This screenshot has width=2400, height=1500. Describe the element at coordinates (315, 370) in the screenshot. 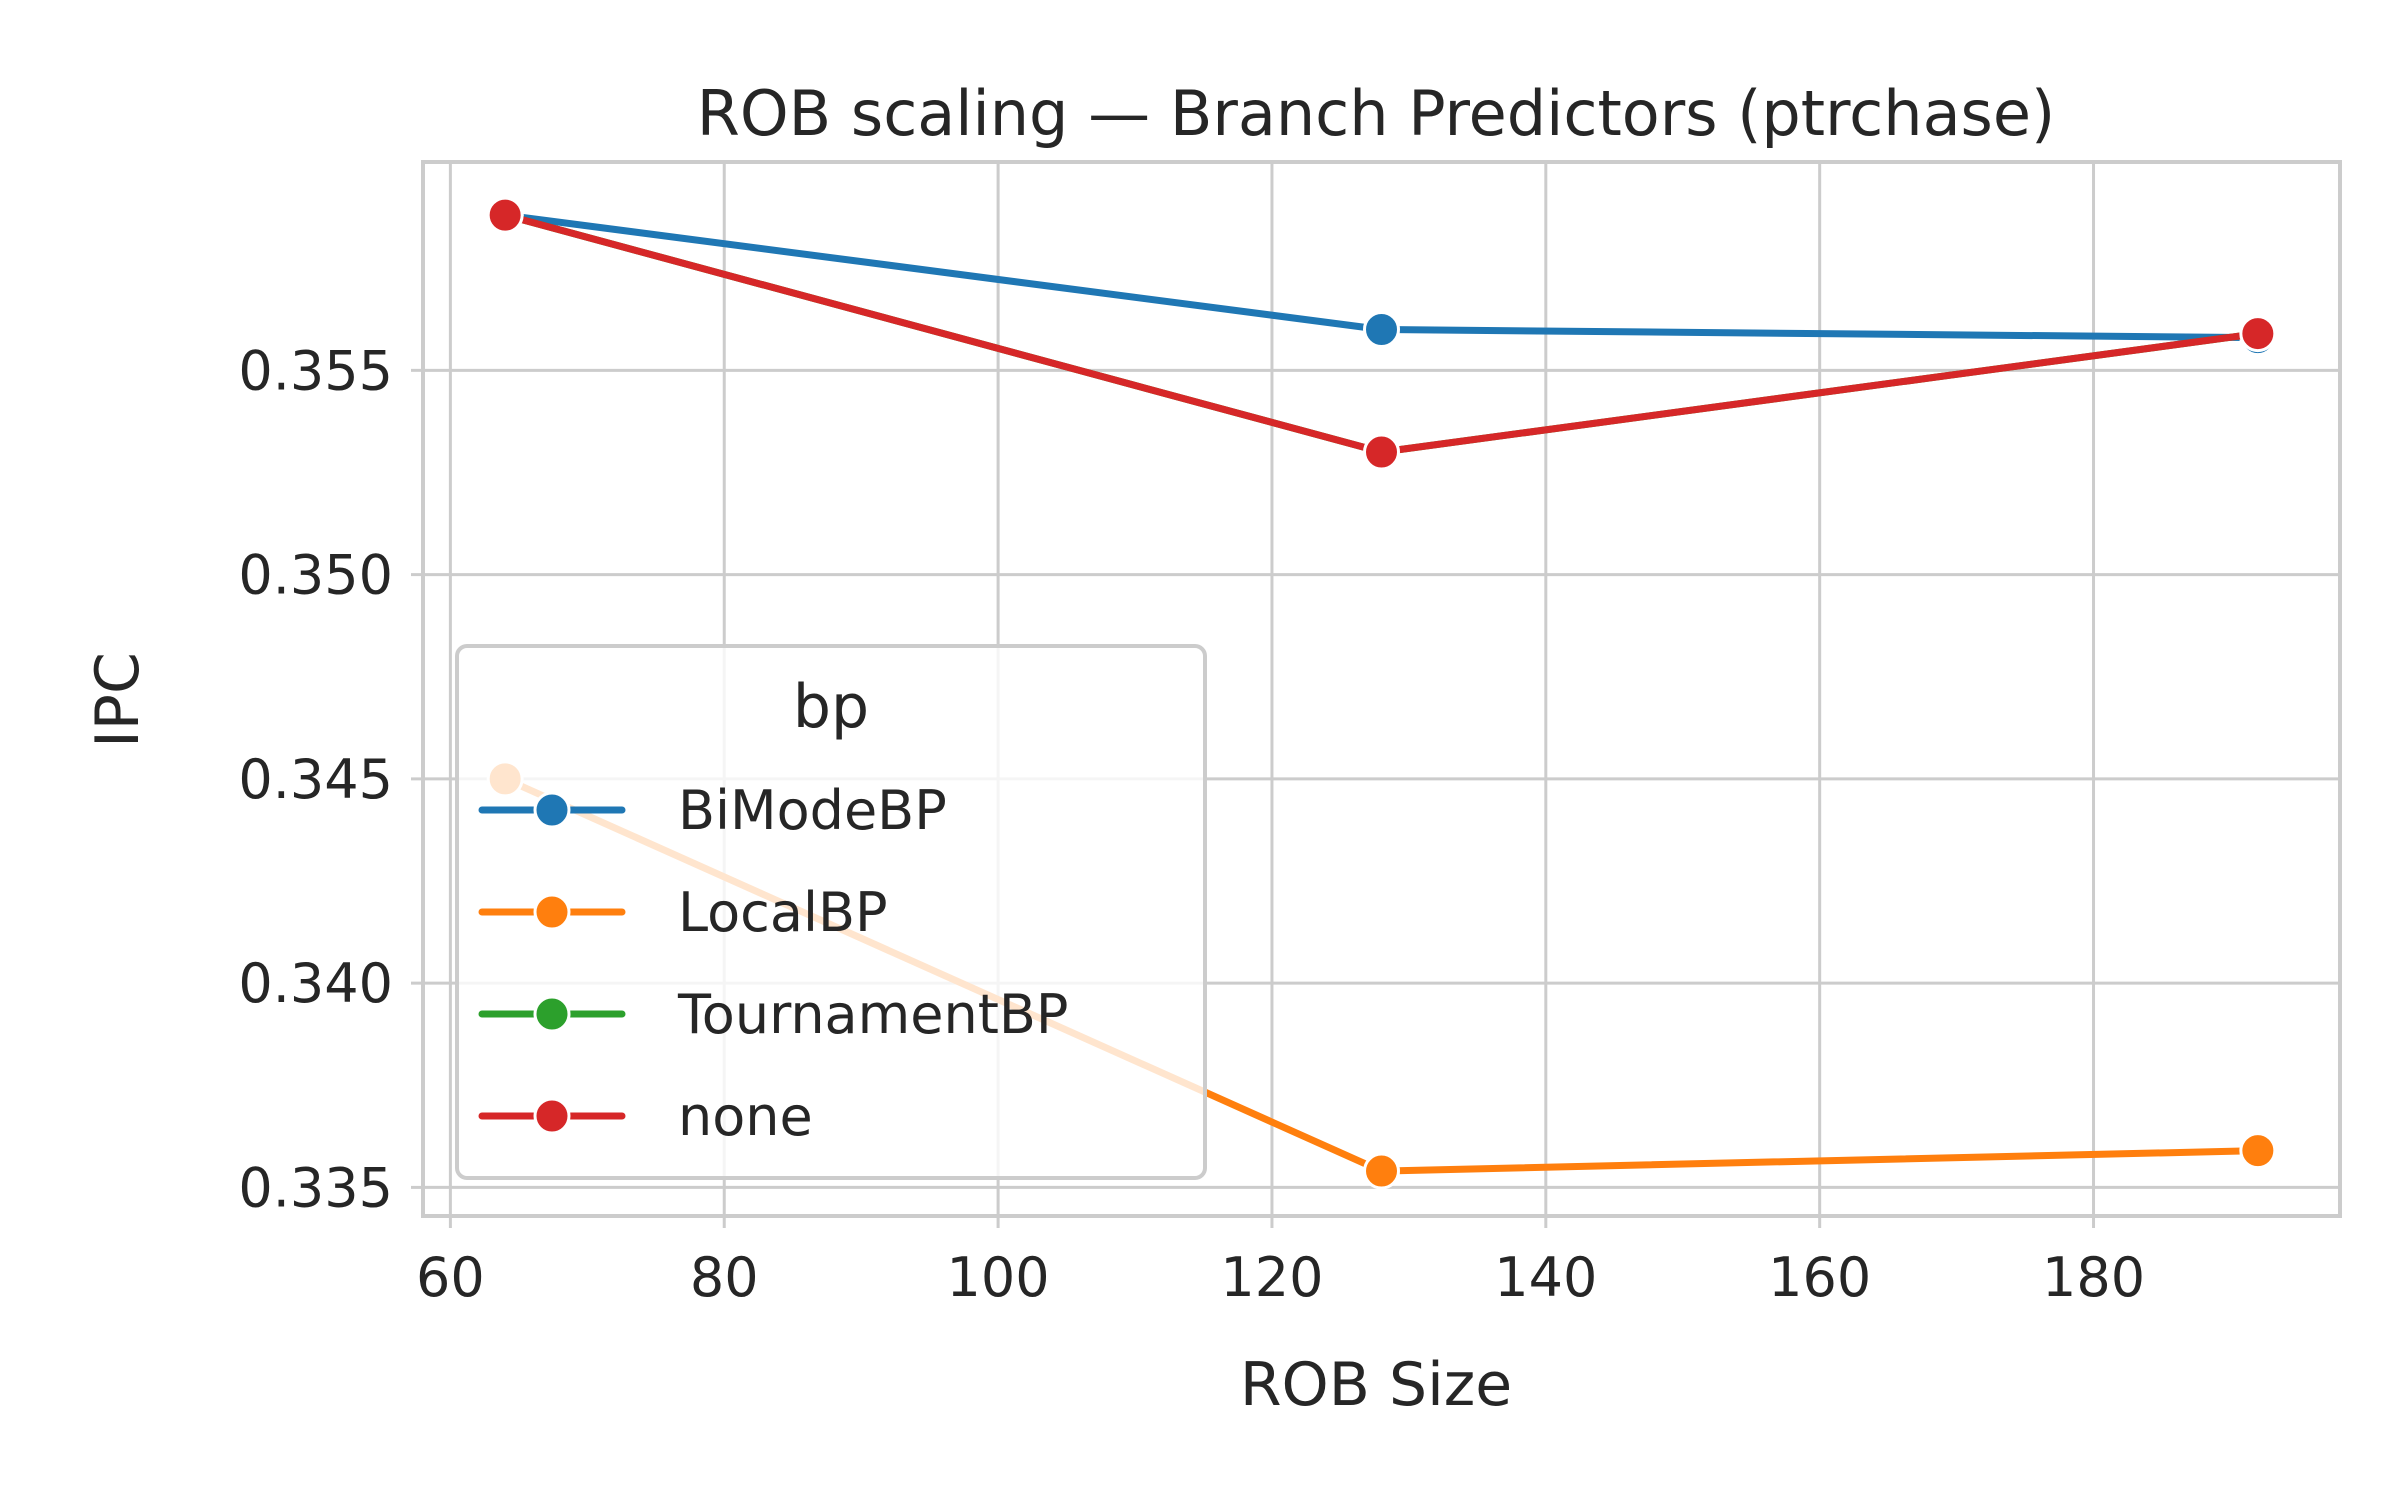

I see `y-tick-label: 0.355` at that location.